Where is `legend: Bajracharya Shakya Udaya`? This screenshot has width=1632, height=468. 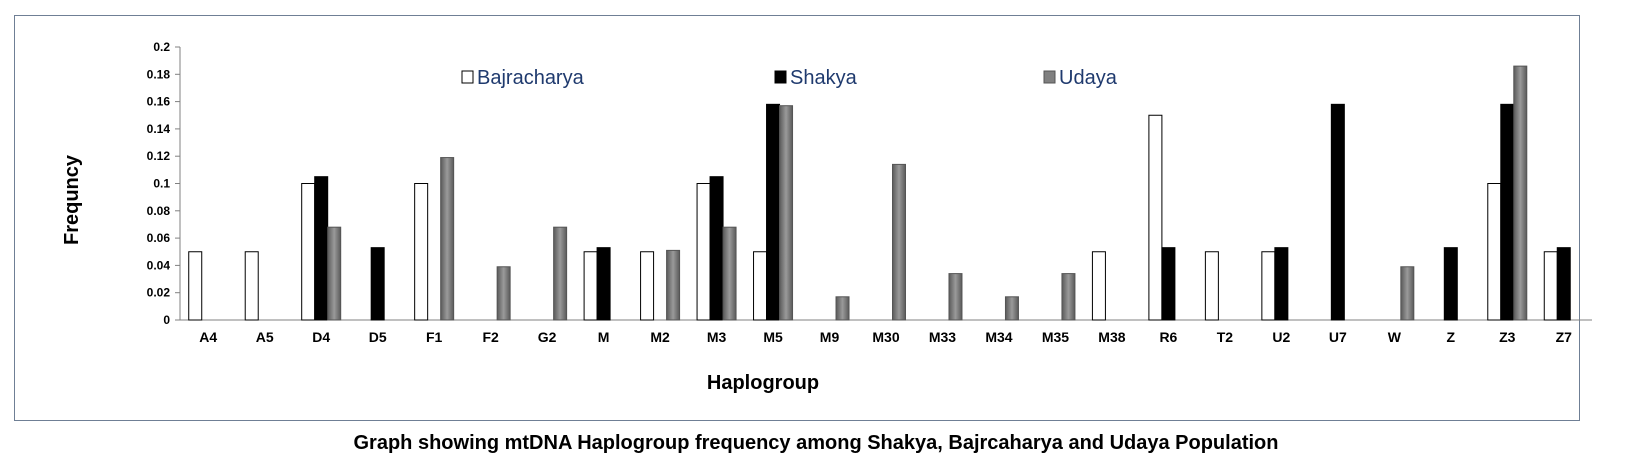
legend: Bajracharya Shakya Udaya is located at coordinates (789, 78).